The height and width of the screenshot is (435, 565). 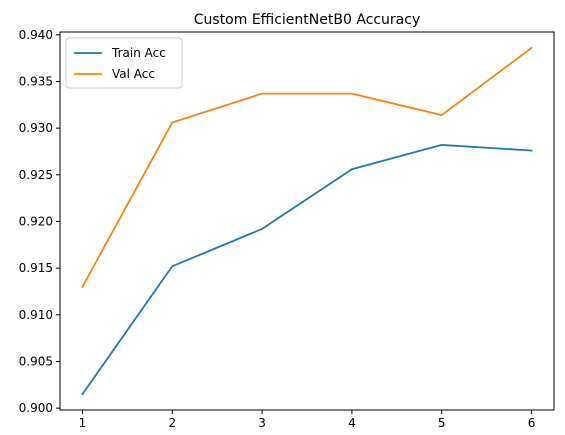 What do you see at coordinates (36, 268) in the screenshot?
I see `y-tick-label: 0.915` at bounding box center [36, 268].